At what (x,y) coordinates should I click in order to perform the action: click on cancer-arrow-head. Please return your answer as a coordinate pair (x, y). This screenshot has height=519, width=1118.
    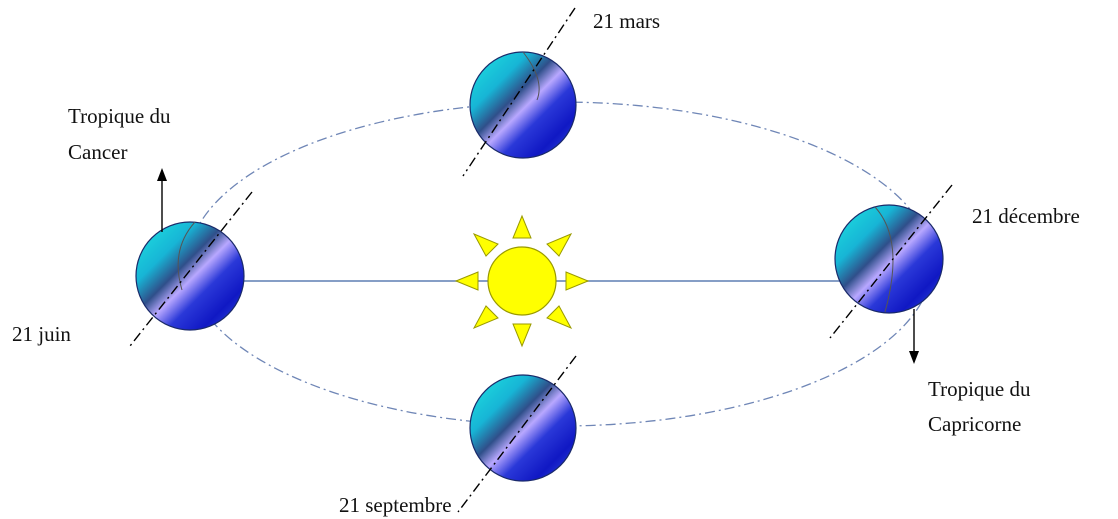
    Looking at the image, I should click on (162, 174).